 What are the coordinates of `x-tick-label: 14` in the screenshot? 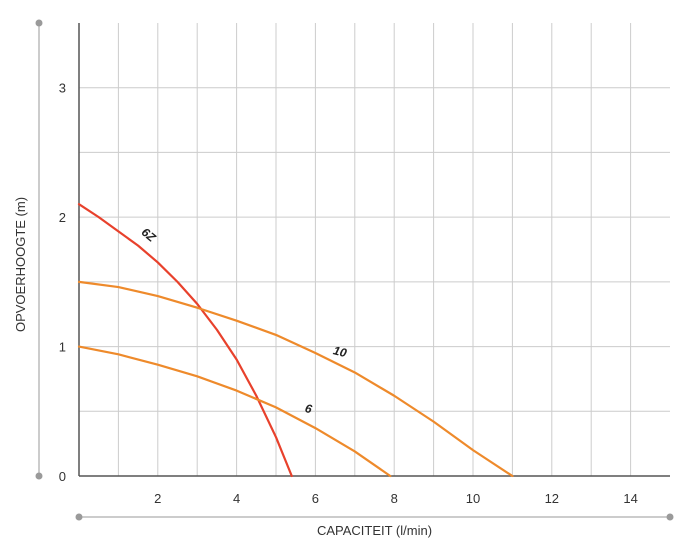 It's located at (630, 498).